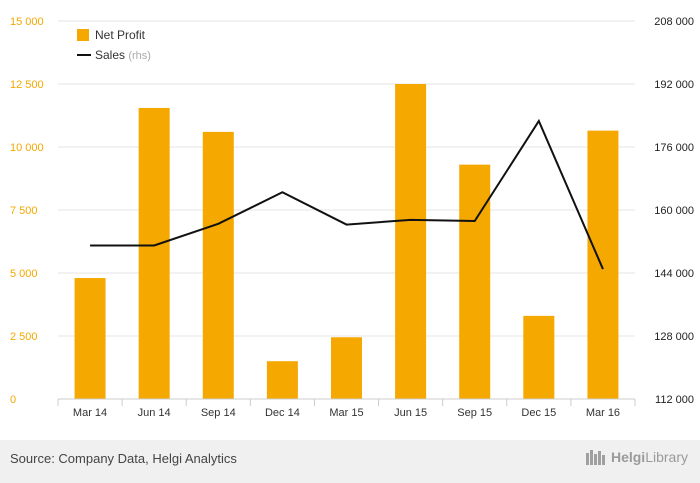 This screenshot has height=483, width=700. I want to click on helgi-library-logo: HelgiLibrary, so click(636, 457).